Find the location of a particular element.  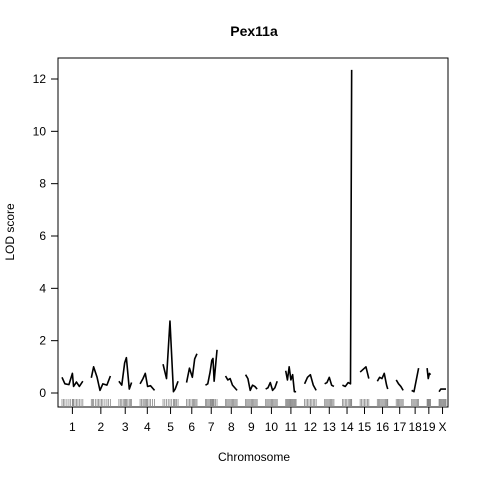

x-tick-label: 19 is located at coordinates (429, 427).